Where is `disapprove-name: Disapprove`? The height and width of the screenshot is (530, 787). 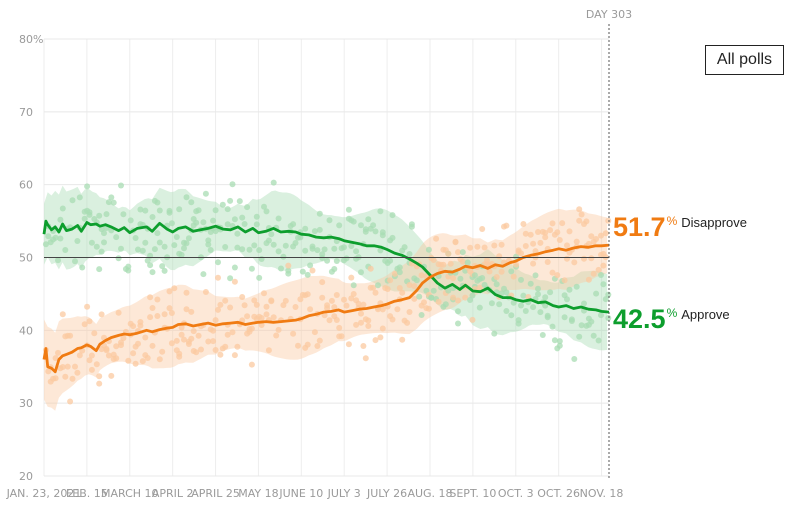
disapprove-name: Disapprove is located at coordinates (714, 222).